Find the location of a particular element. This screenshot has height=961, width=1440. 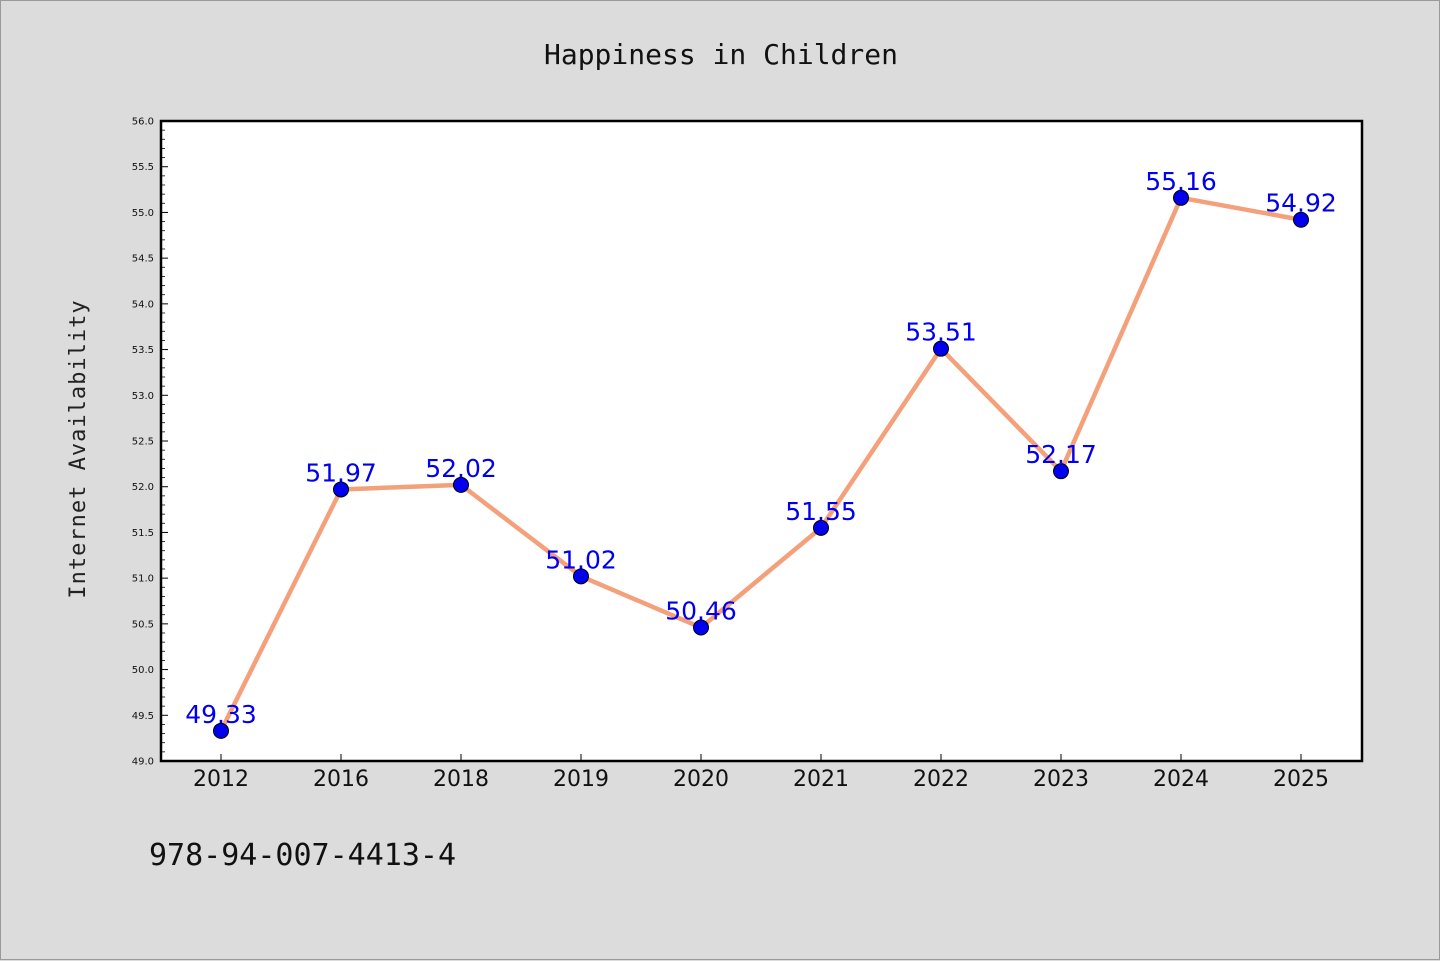

x-tick-label: 2023 is located at coordinates (1061, 779).